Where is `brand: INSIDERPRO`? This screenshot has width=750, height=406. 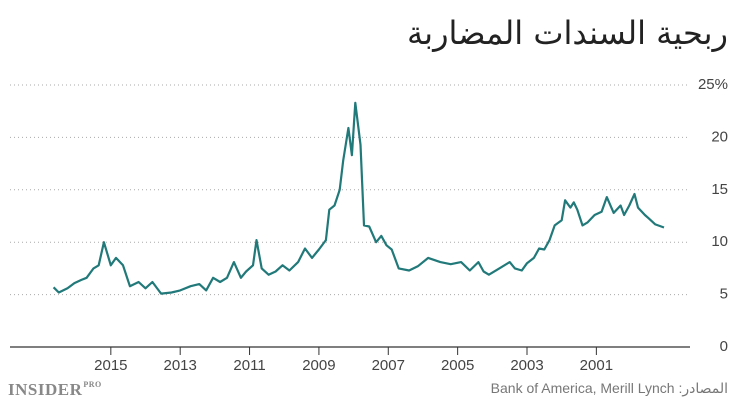 brand: INSIDERPRO is located at coordinates (55, 390).